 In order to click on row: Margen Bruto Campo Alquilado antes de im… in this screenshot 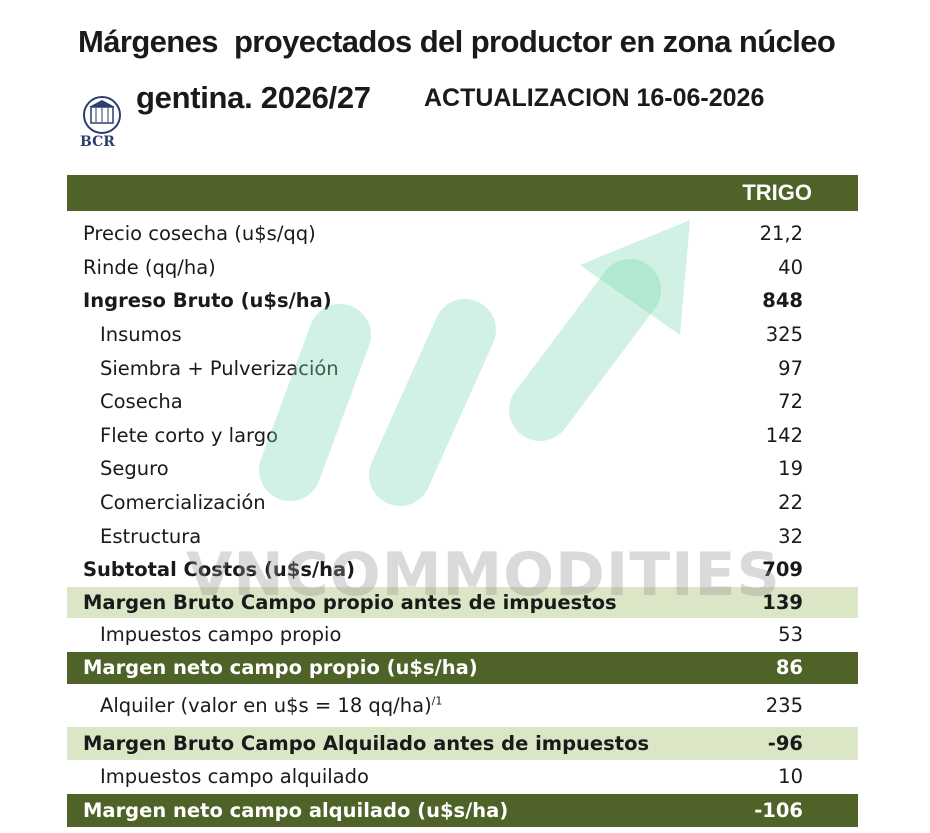, I will do `click(462, 743)`.